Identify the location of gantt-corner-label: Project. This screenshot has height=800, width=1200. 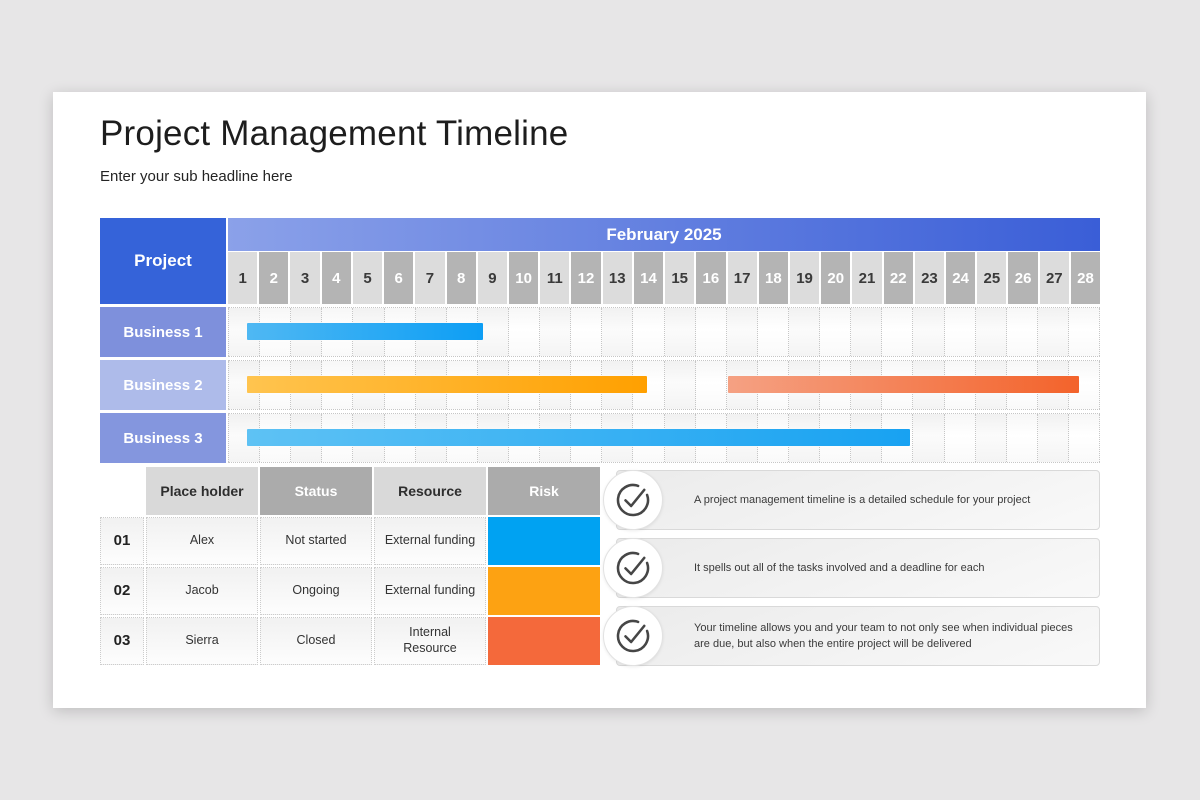
(163, 261).